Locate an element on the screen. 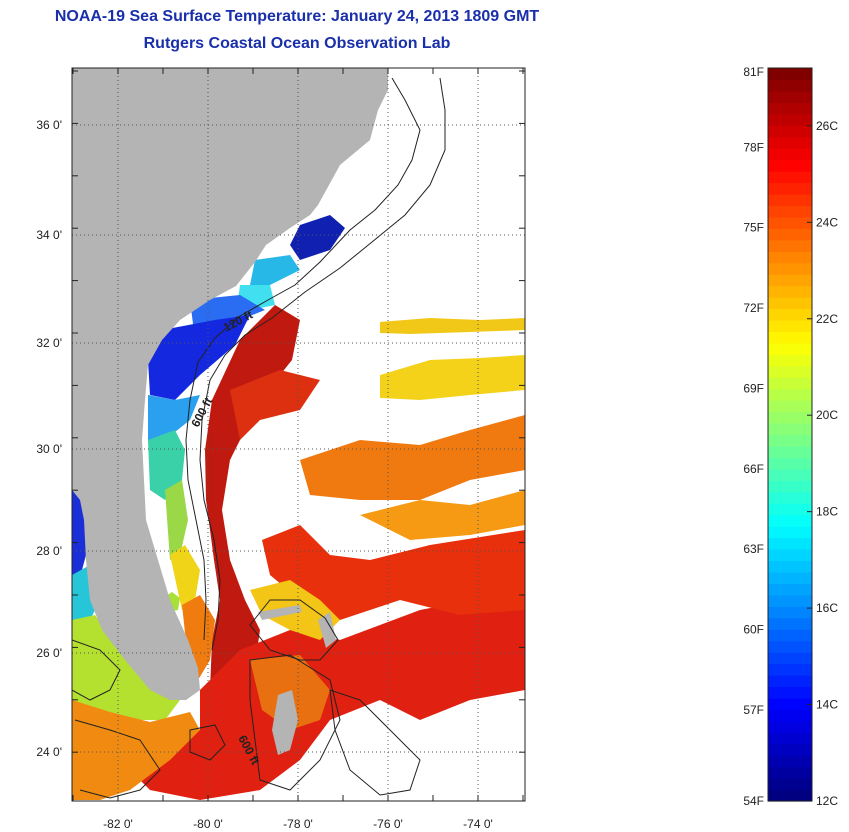 Image resolution: width=849 pixels, height=832 pixels. colorbar-celsius-label: 20C is located at coordinates (827, 415).